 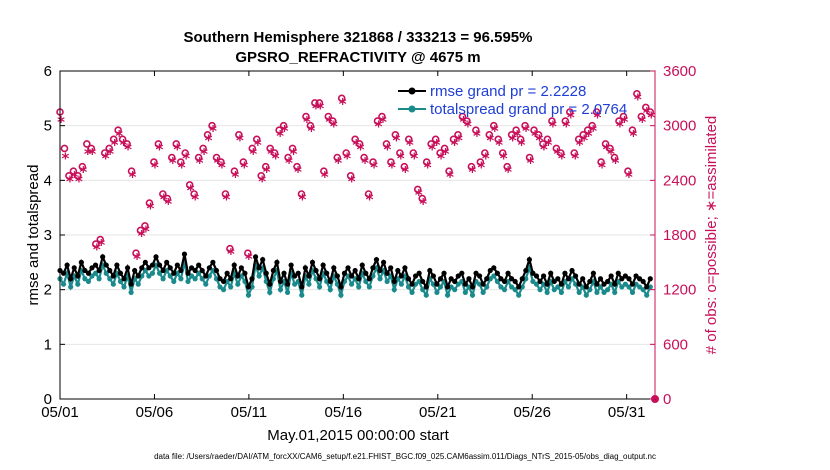 What do you see at coordinates (48, 399) in the screenshot?
I see `y-tick-label: 0` at bounding box center [48, 399].